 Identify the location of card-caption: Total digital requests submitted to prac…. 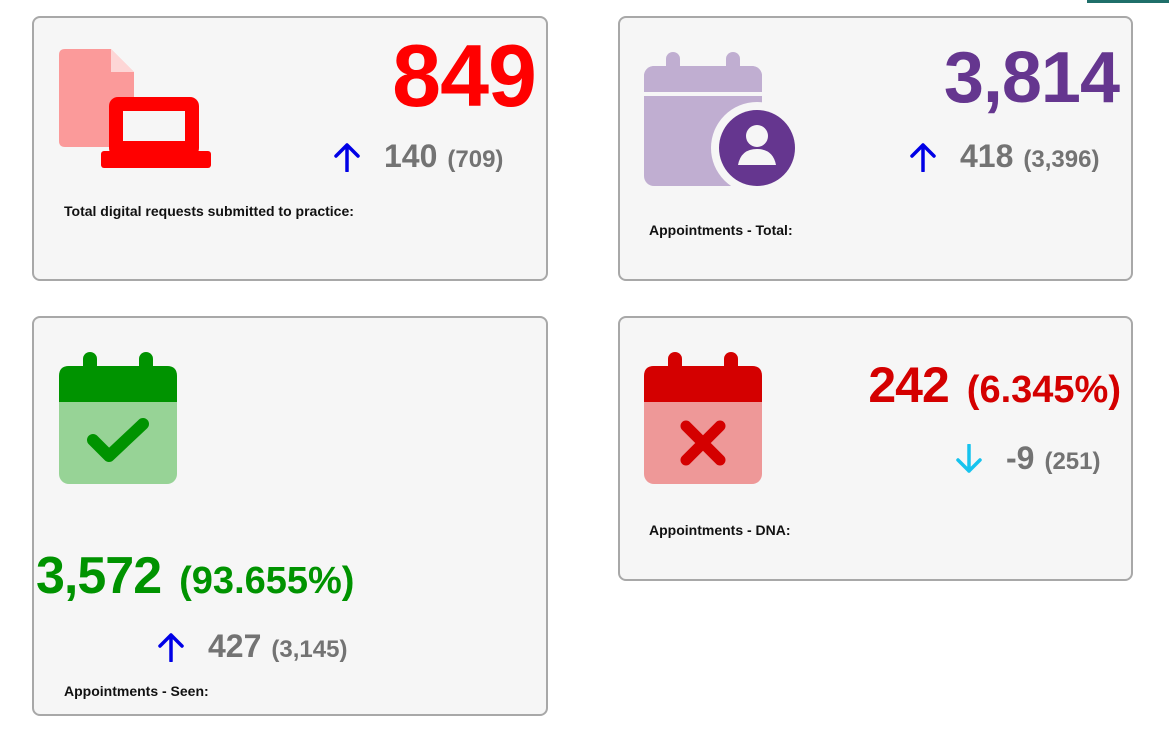
(209, 211).